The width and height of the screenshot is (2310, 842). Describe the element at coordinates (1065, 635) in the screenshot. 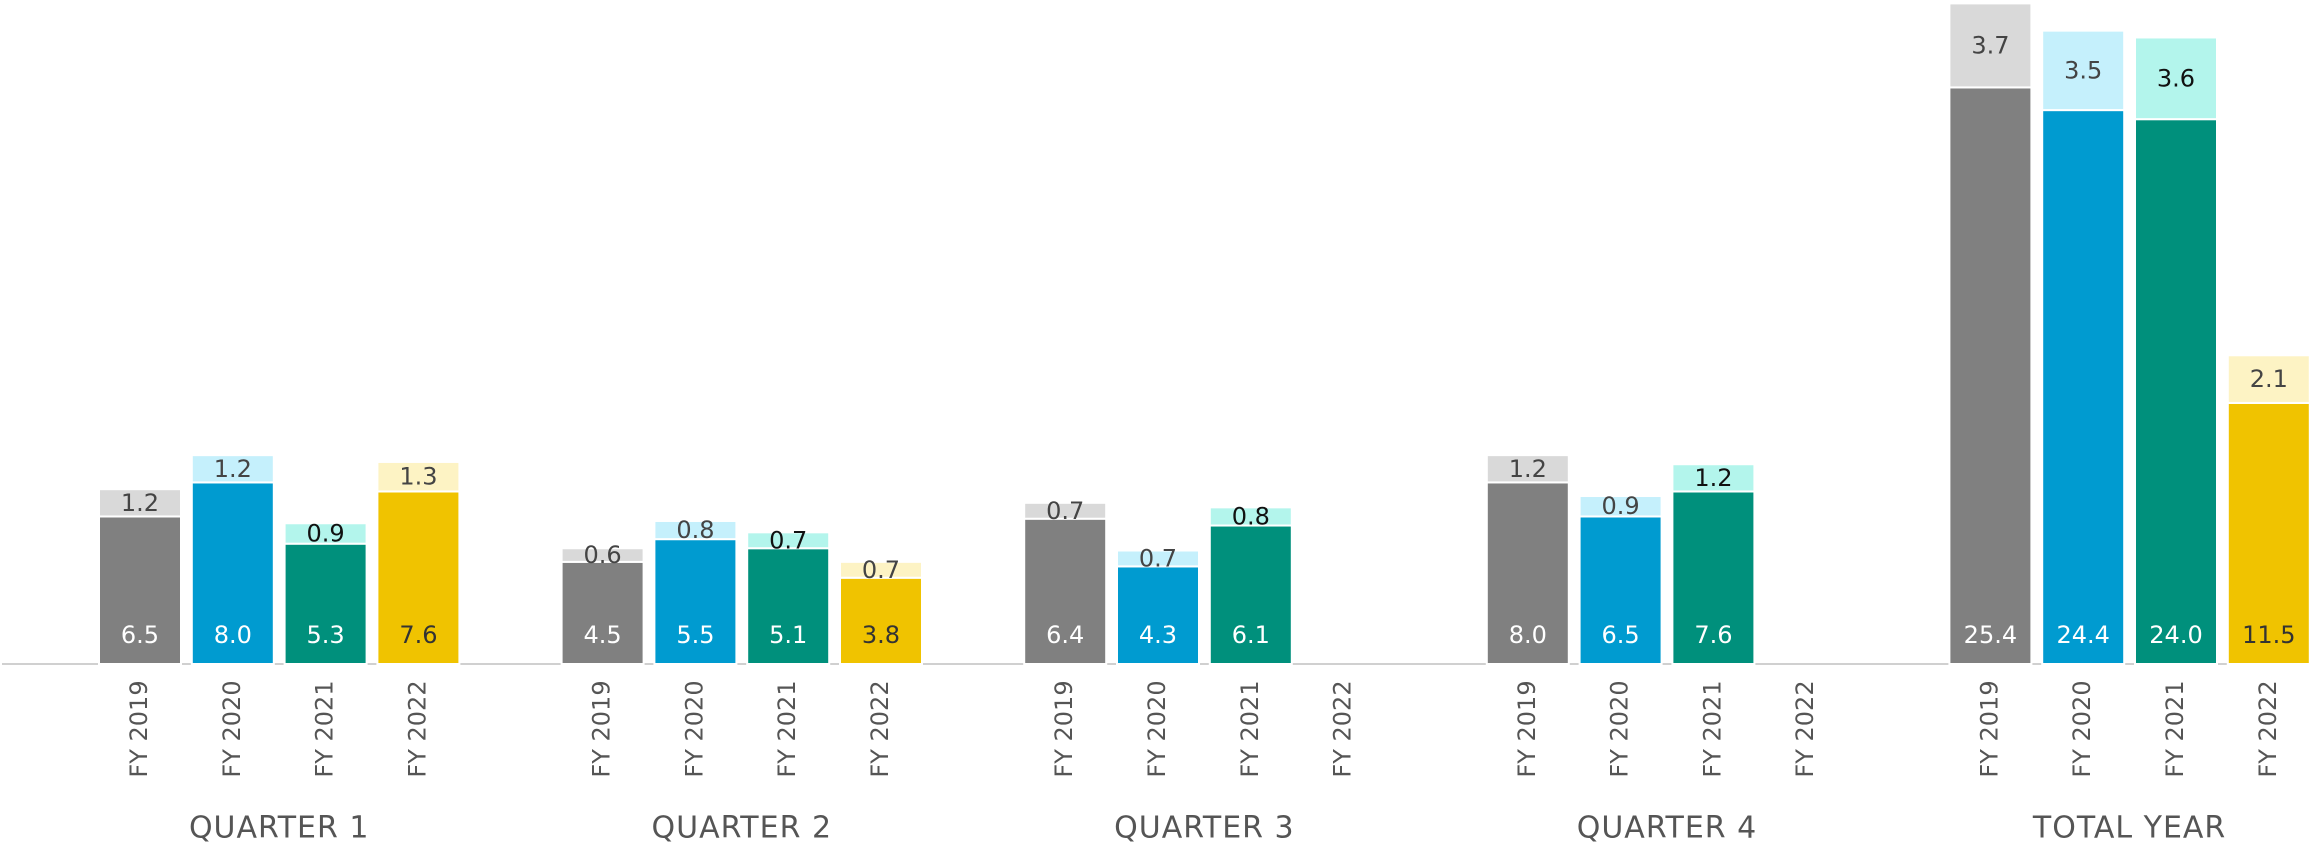

I see `value-label: 6.4` at that location.